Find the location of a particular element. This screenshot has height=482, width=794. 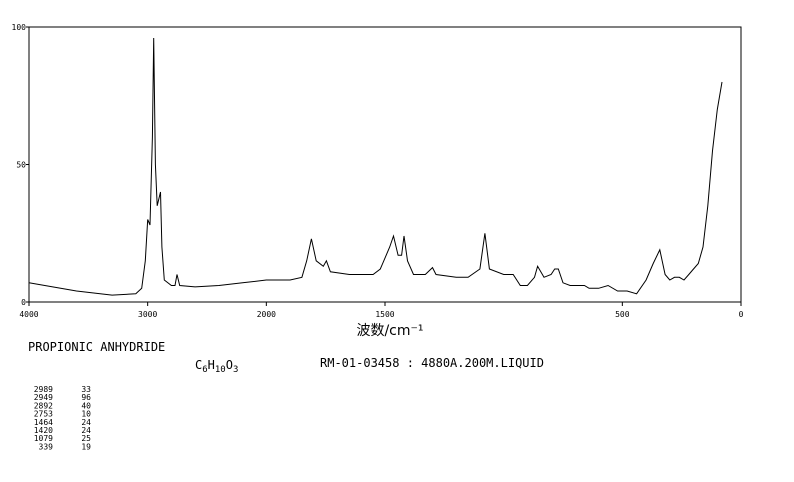

peak-wavenumber: 2989 is located at coordinates (43, 389).